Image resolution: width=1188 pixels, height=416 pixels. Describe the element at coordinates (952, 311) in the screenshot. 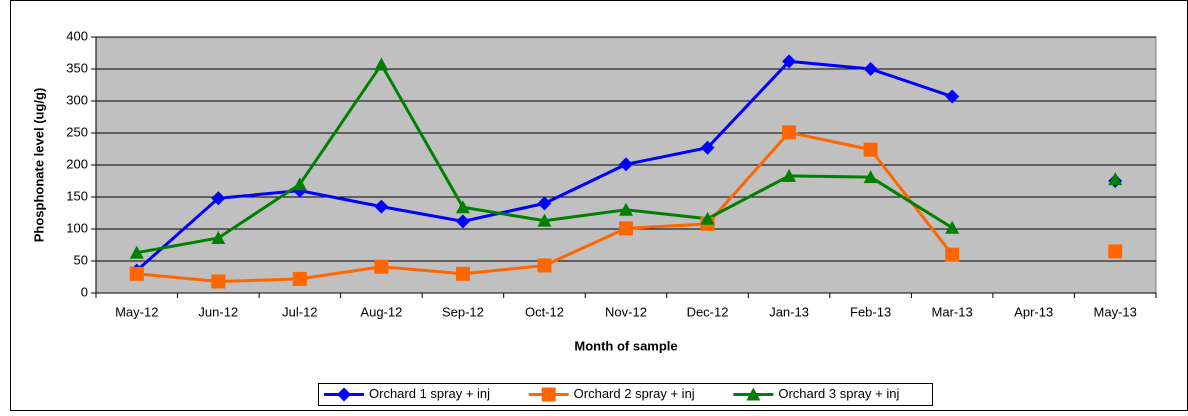

I see `x-tick-label: Mar-13` at that location.